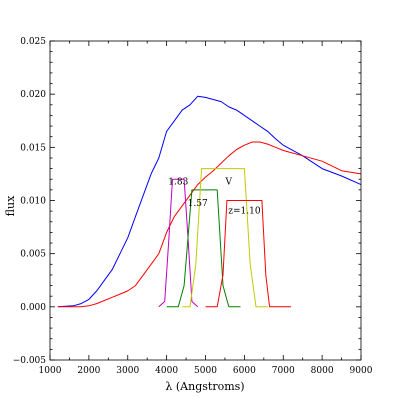 This screenshot has width=400, height=400. Describe the element at coordinates (33, 202) in the screenshot. I see `y-tick-label: 0.010` at that location.